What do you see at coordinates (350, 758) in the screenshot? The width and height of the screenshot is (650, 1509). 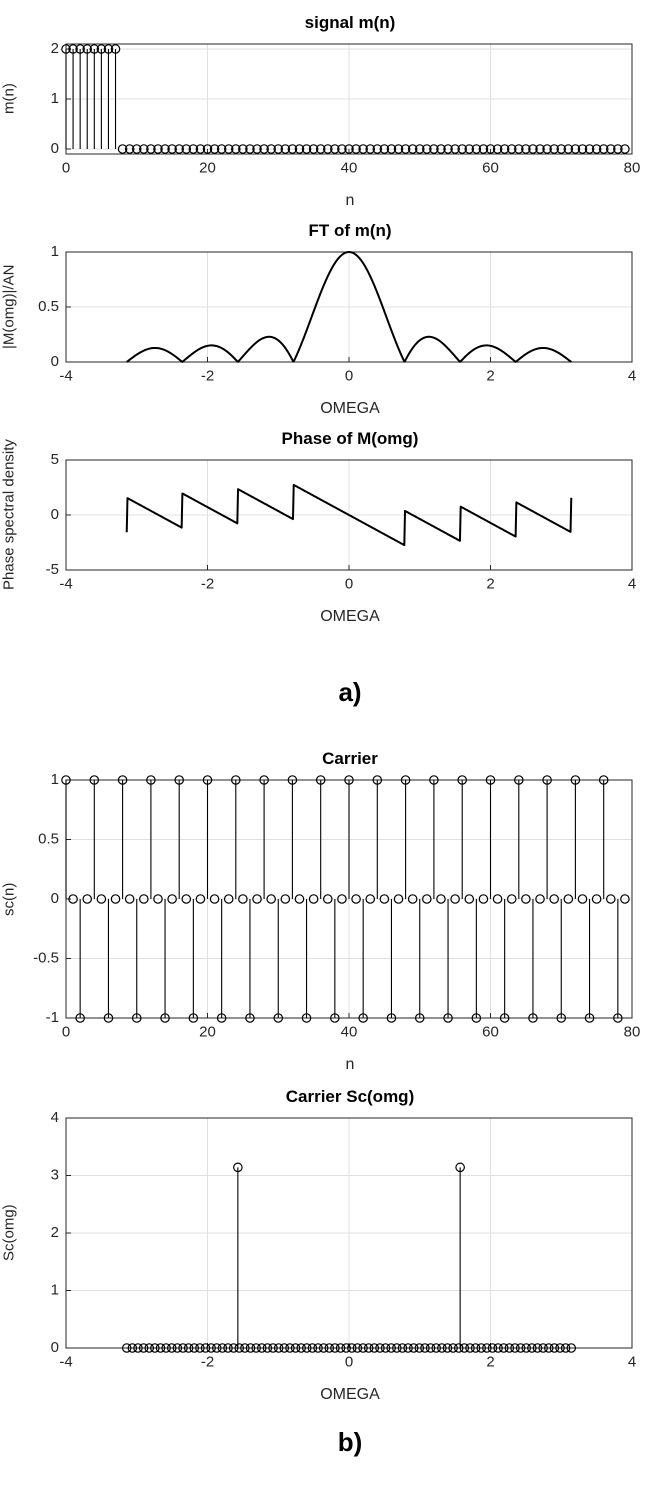 I see `chart-title: Carrier` at bounding box center [350, 758].